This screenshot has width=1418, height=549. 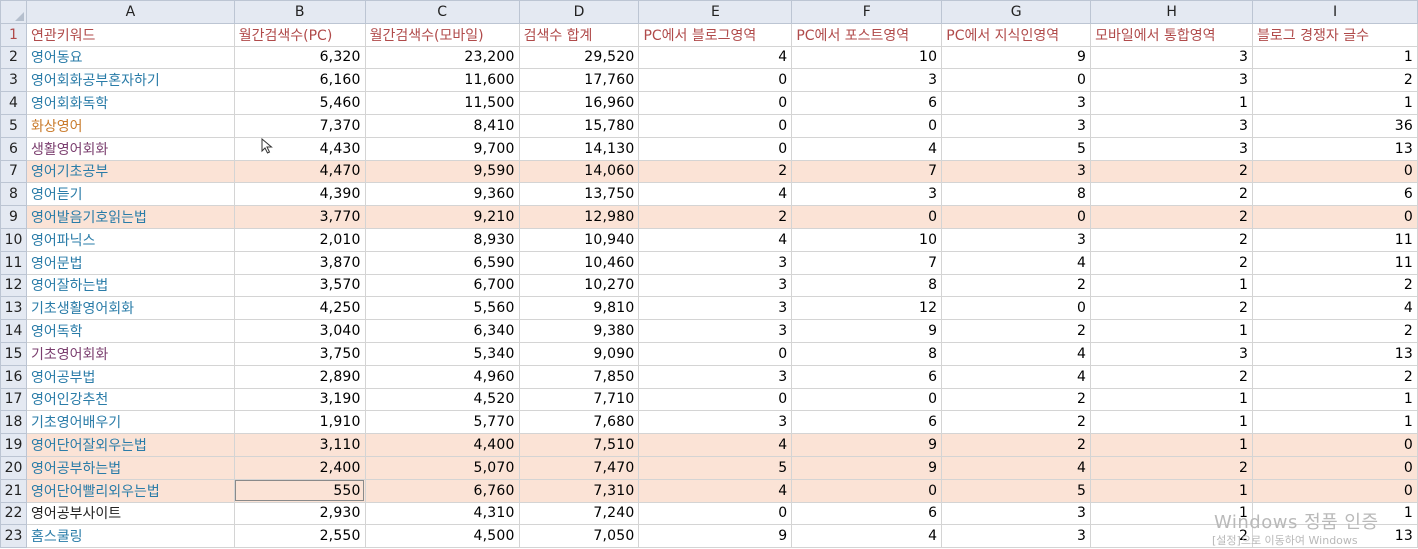 I want to click on column-header-g: G, so click(x=1016, y=12).